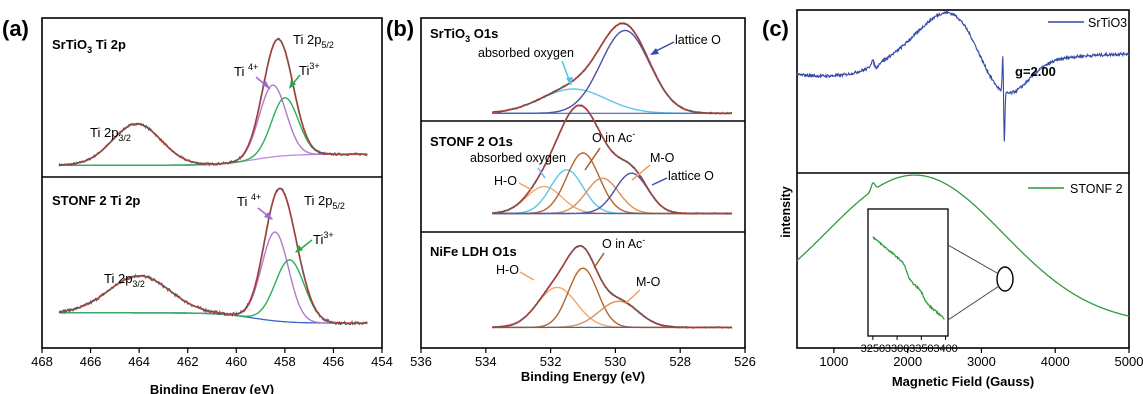 Image resolution: width=1143 pixels, height=394 pixels. What do you see at coordinates (139, 361) in the screenshot?
I see `x-tick-label: 464` at bounding box center [139, 361].